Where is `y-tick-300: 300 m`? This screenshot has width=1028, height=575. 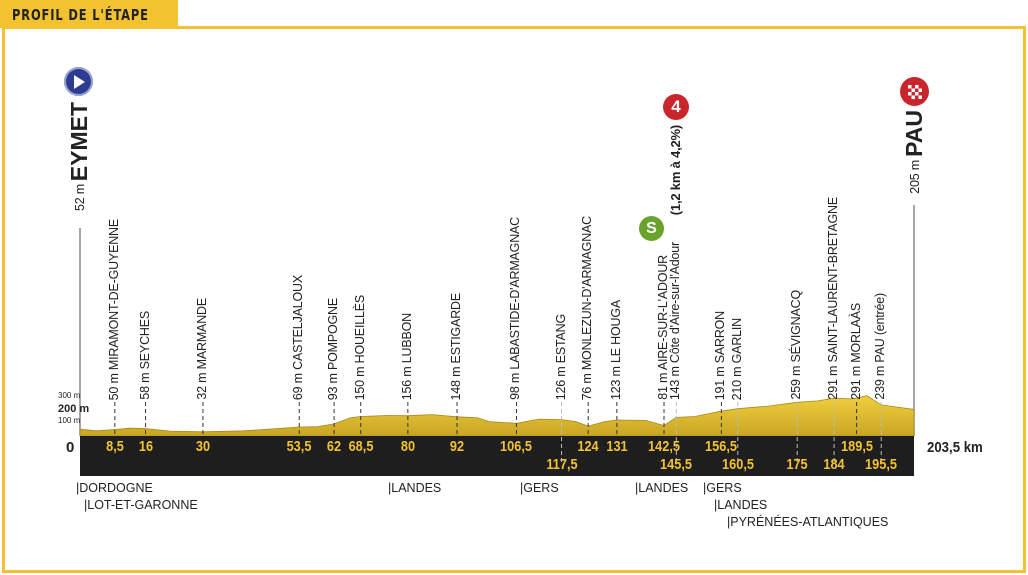 y-tick-300: 300 m is located at coordinates (69, 395).